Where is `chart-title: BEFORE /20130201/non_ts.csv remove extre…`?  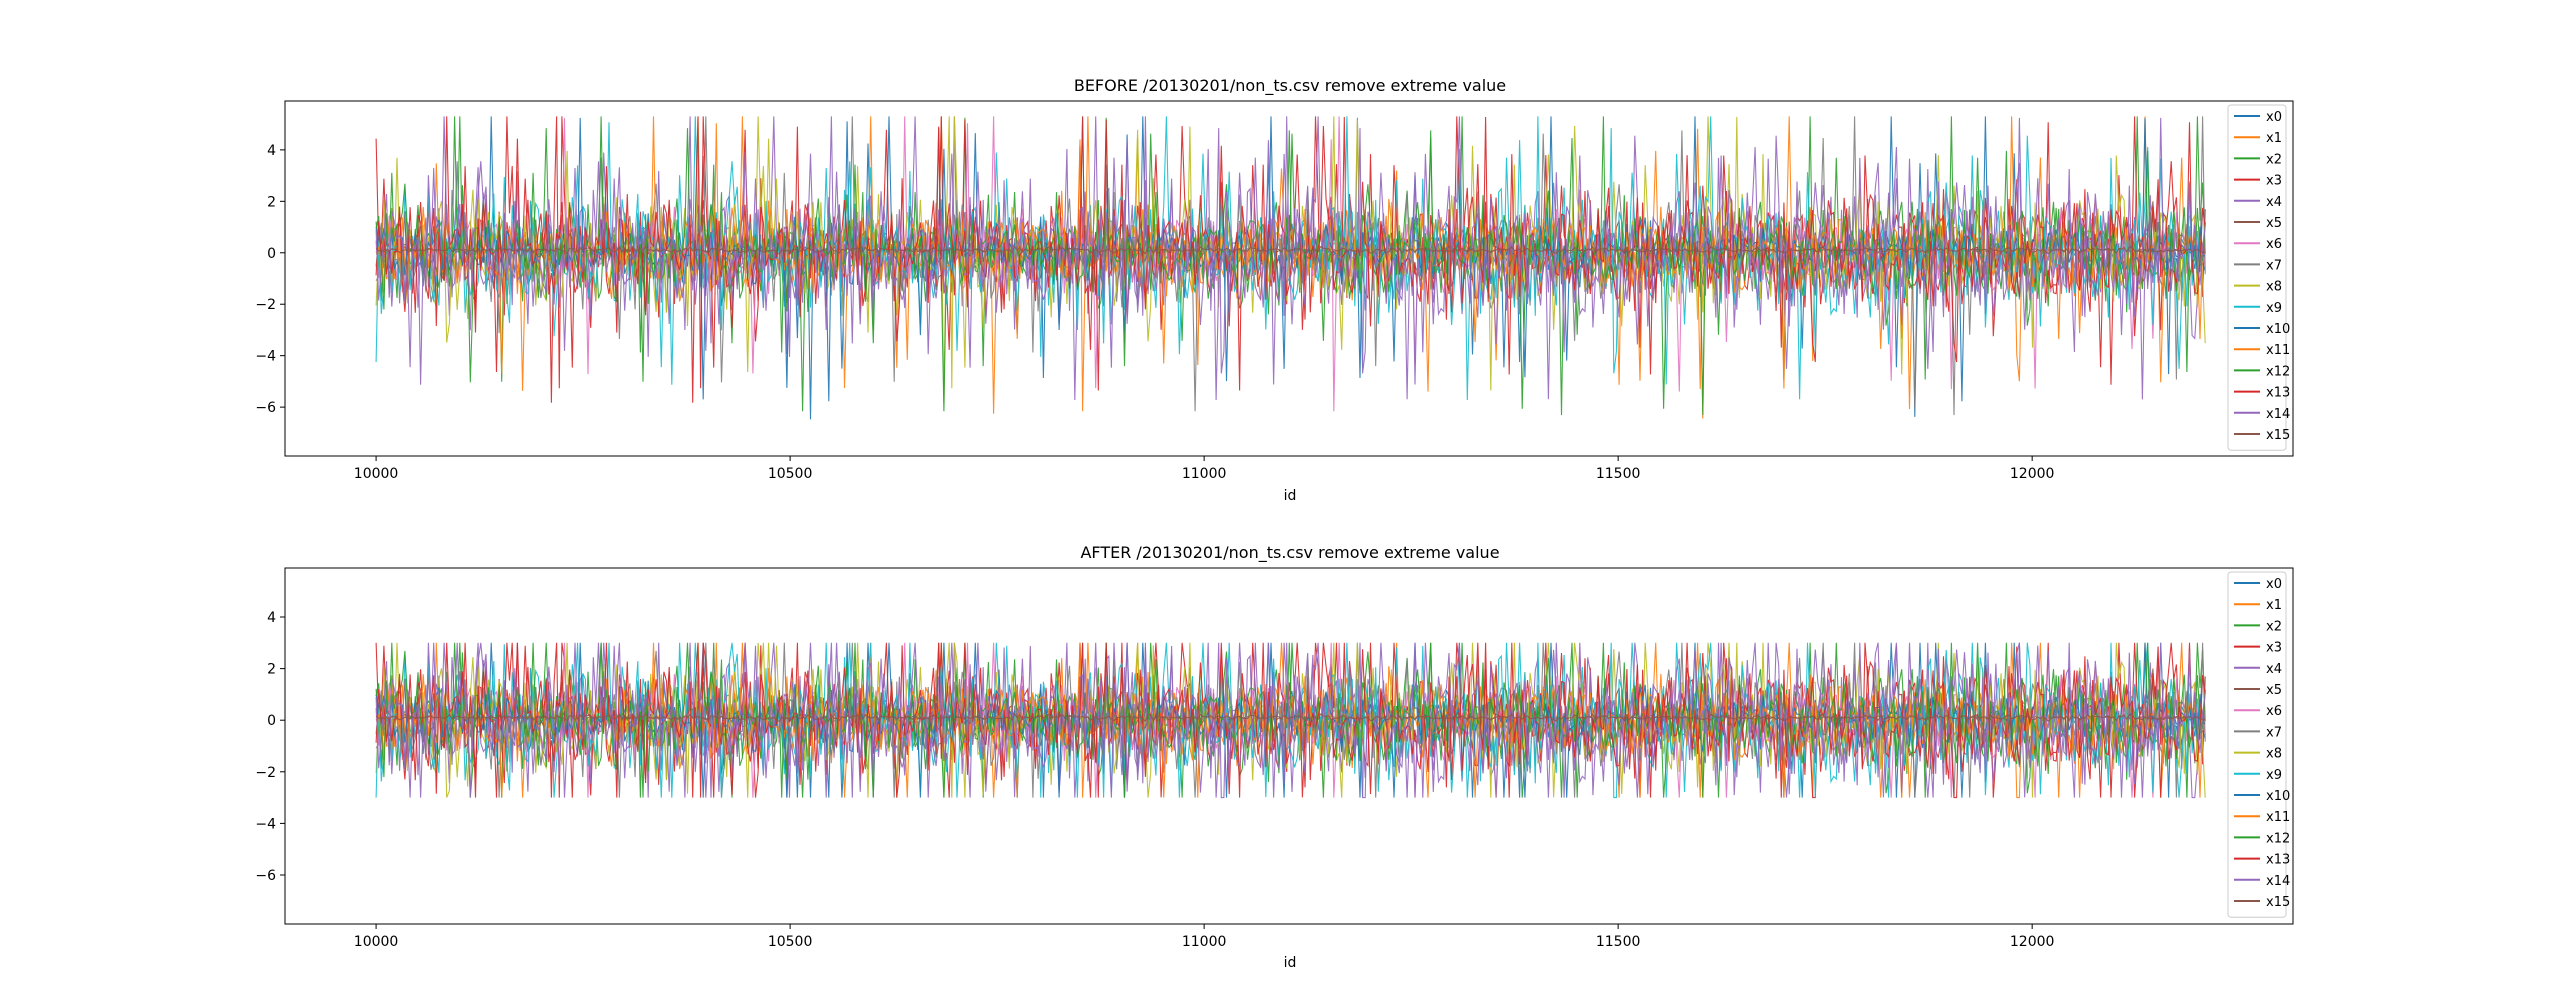 chart-title: BEFORE /20130201/non_ts.csv remove extre… is located at coordinates (1290, 86).